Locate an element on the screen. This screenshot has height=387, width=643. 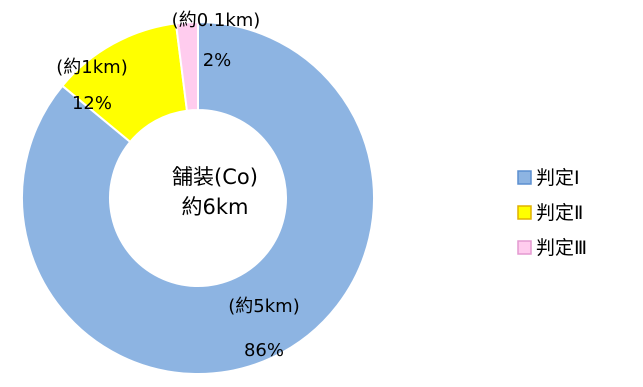
legend: 判定Ⅰ 判定Ⅱ 判定Ⅲ is located at coordinates (552, 213).